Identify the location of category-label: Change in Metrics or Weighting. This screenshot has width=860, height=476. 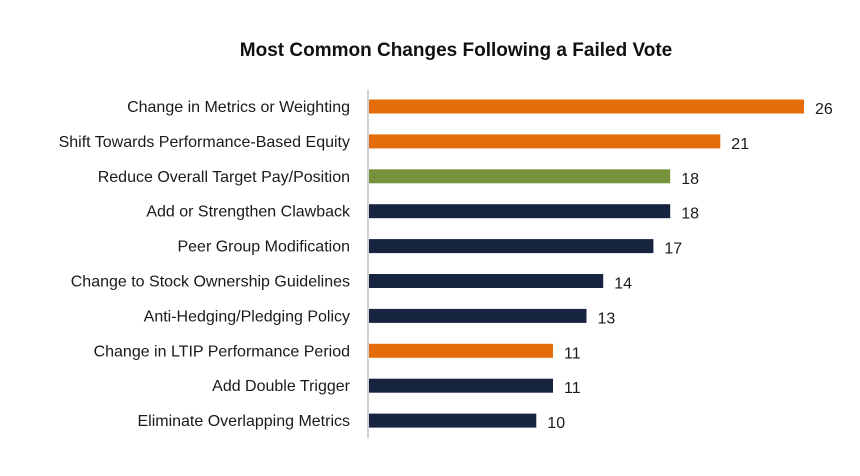
(238, 107).